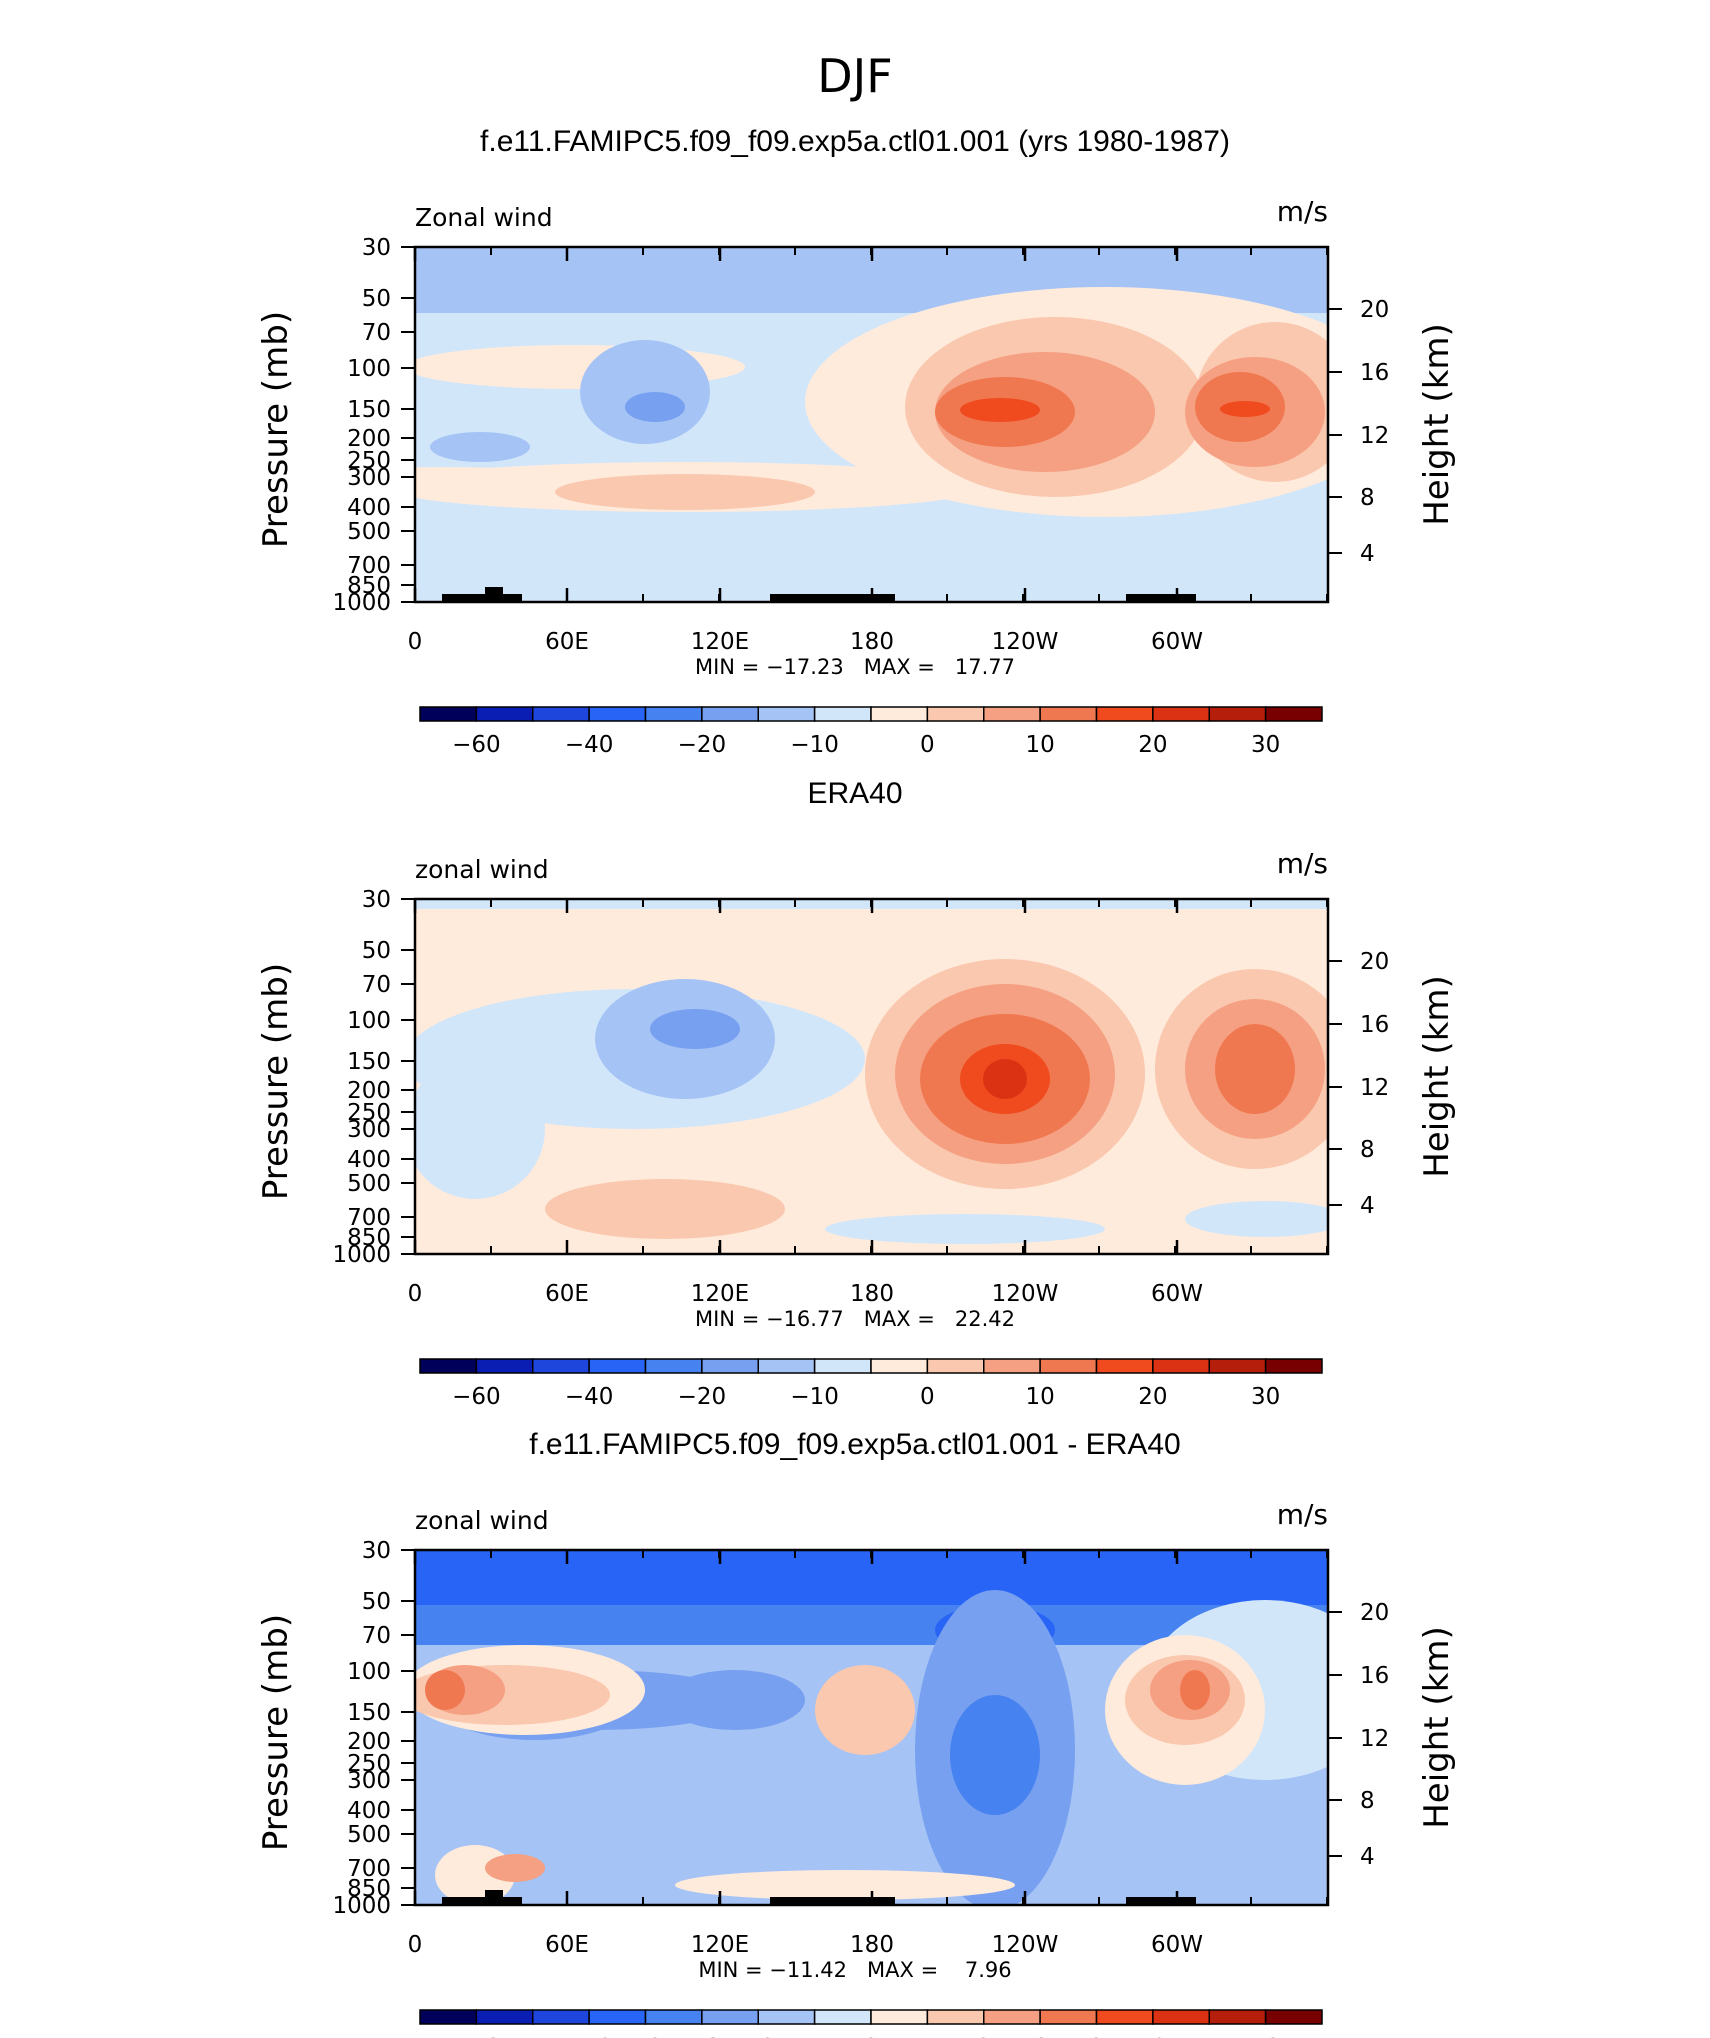 Image resolution: width=1710 pixels, height=2038 pixels. I want to click on y-right-tick-label: 4, so click(1367, 1206).